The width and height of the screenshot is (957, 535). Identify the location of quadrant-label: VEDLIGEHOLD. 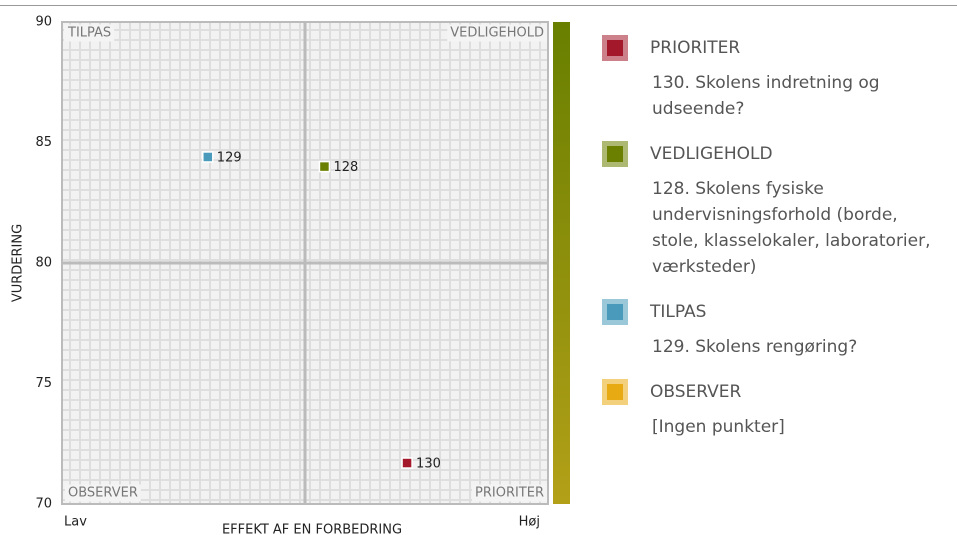
(497, 33).